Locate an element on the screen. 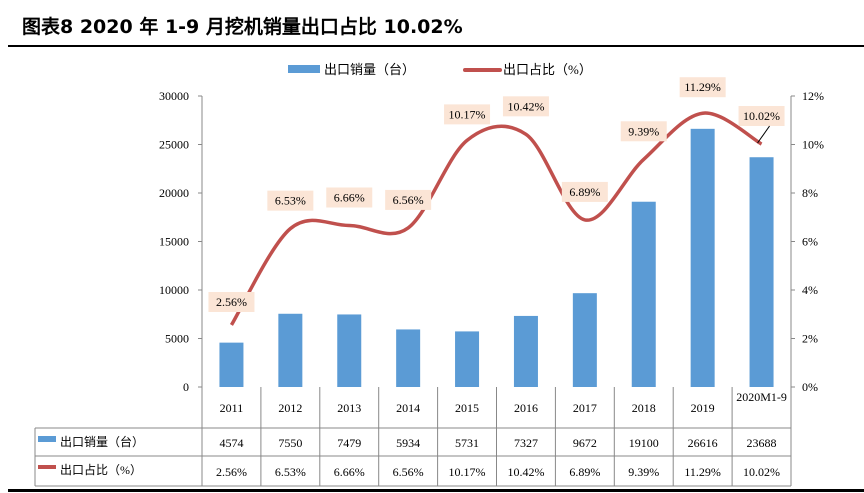  table-cell-share: 6.89% is located at coordinates (584, 472).